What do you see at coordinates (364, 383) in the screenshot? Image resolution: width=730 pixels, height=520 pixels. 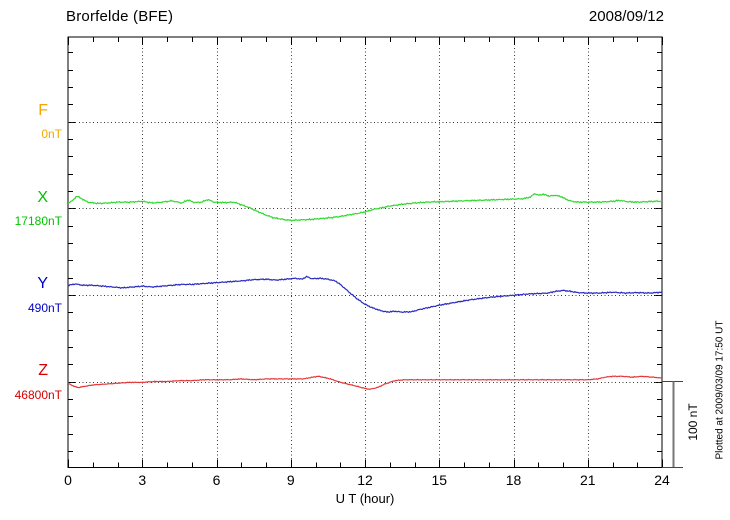 I see `trace-z` at bounding box center [364, 383].